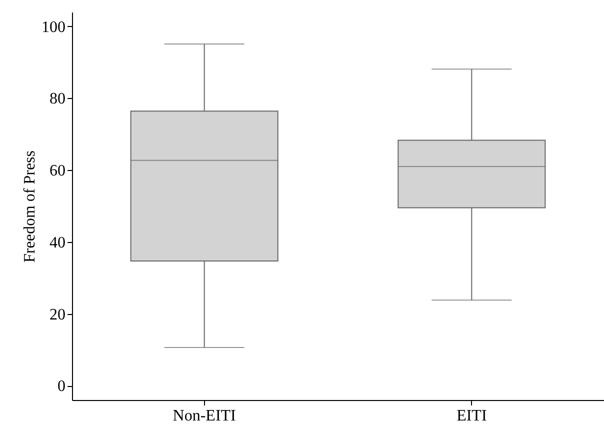 The height and width of the screenshot is (428, 604). Describe the element at coordinates (204, 416) in the screenshot. I see `x-tick-label: Non-EITI` at that location.